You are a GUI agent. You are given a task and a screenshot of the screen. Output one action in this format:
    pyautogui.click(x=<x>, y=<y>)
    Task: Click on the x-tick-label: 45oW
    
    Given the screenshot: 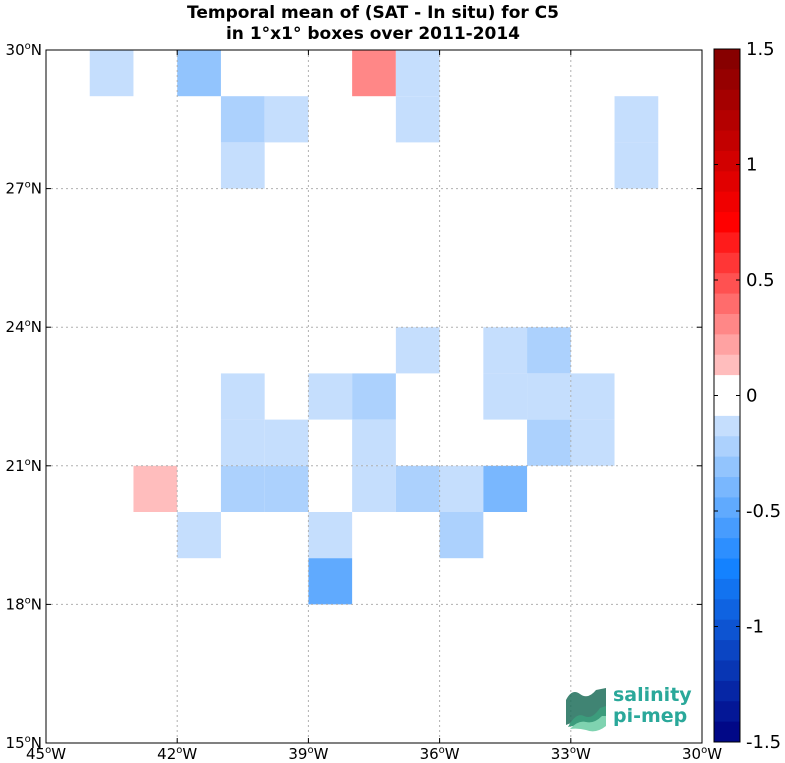 What is the action you would take?
    pyautogui.click(x=46, y=754)
    